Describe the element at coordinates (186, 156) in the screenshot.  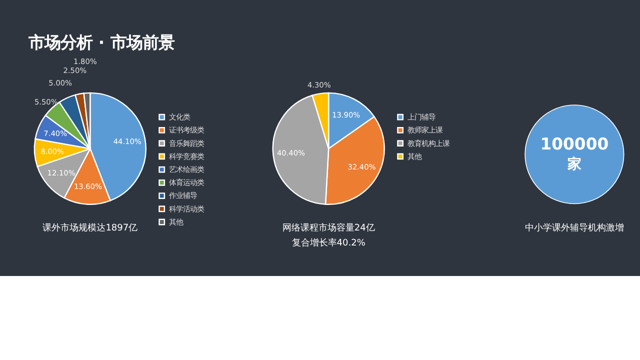
I see `legend-label: 科学竞赛类` at that location.